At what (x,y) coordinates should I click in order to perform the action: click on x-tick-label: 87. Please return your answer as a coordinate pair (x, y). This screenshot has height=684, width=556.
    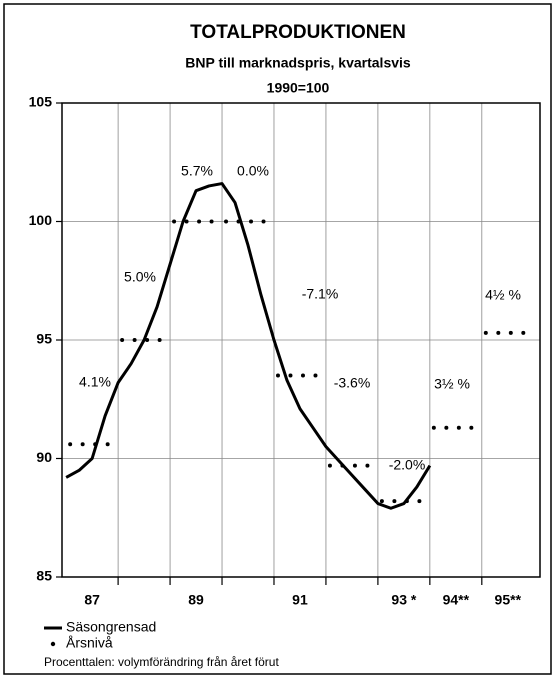
    Looking at the image, I should click on (92, 600).